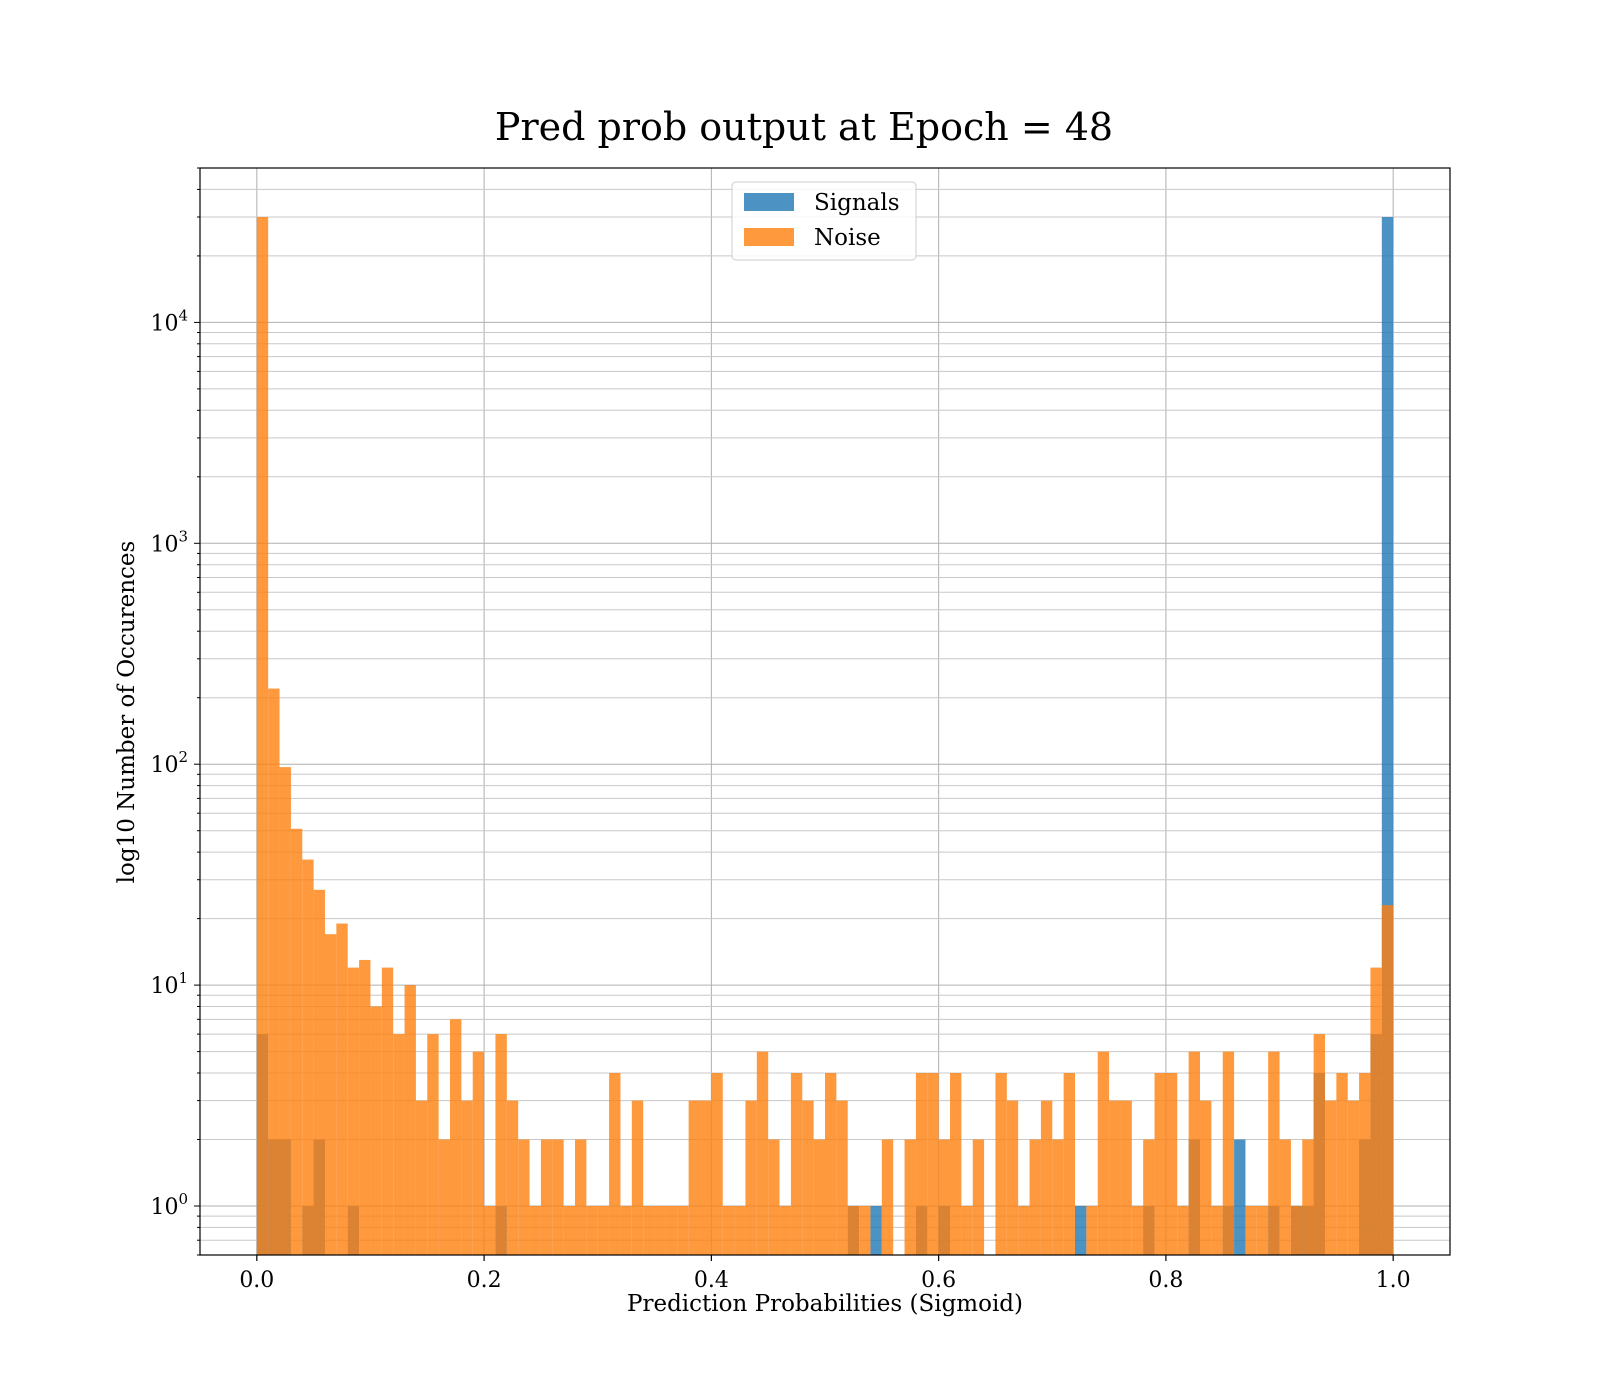 The image size is (1600, 1400). What do you see at coordinates (857, 203) in the screenshot?
I see `legend-label-signals: Signals` at bounding box center [857, 203].